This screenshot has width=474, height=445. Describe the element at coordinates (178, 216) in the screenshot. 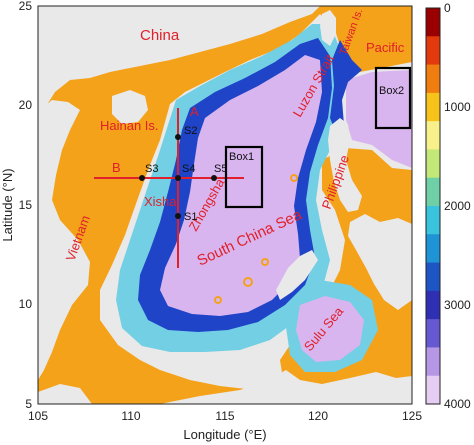

I see `station-s1-marker` at that location.